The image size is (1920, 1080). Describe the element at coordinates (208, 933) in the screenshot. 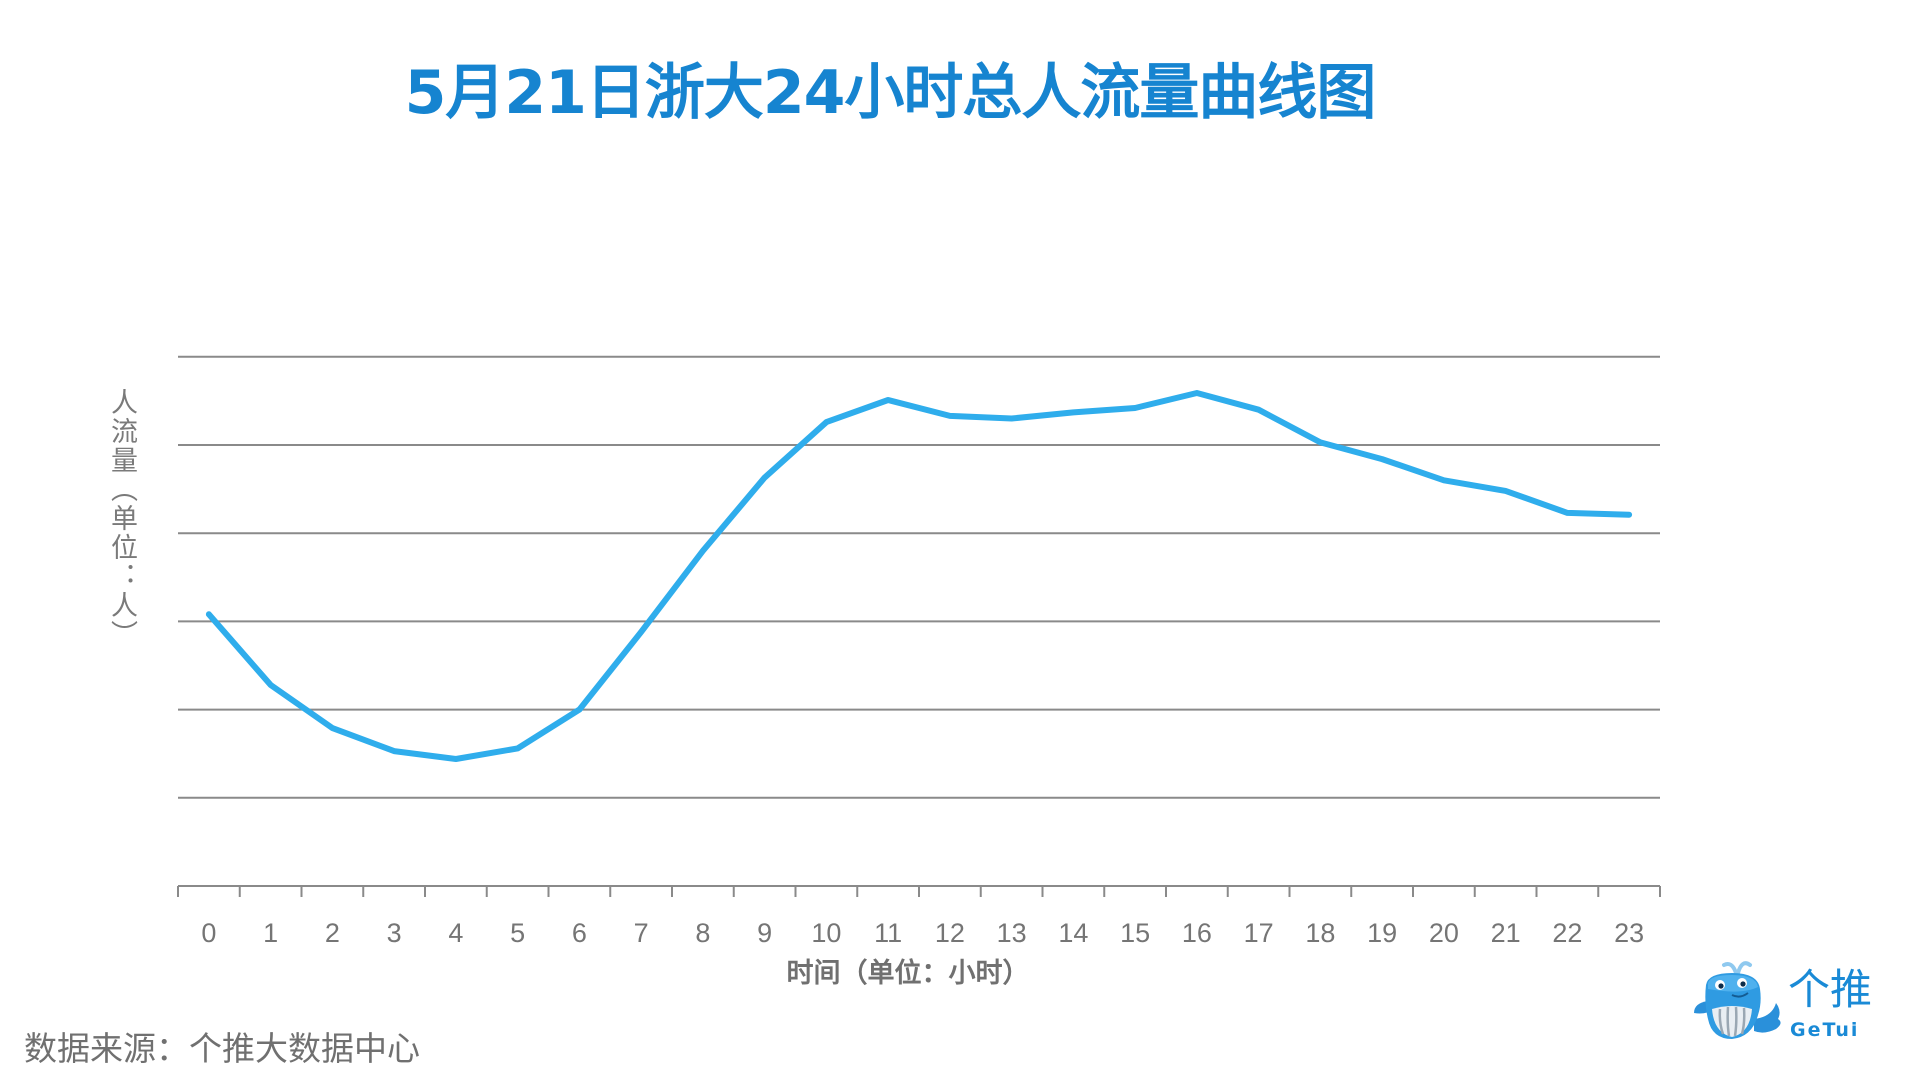

I see `x-tick-label: 0` at that location.